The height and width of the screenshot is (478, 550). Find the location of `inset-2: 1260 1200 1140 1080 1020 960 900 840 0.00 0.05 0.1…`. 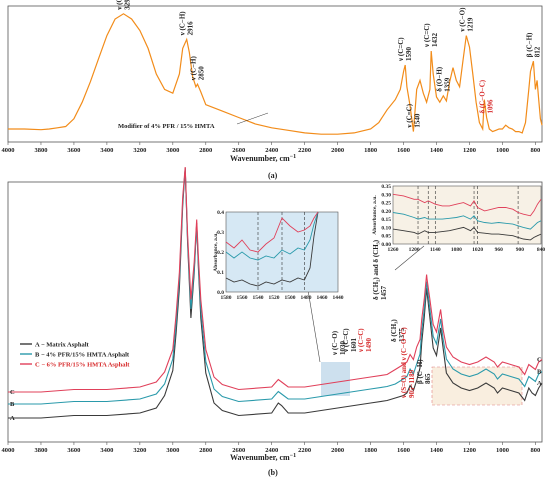

inset-2: 1260 1200 1140 1080 1020 960 900 840 0.00 0.05 0.1… is located at coordinates (458, 218).